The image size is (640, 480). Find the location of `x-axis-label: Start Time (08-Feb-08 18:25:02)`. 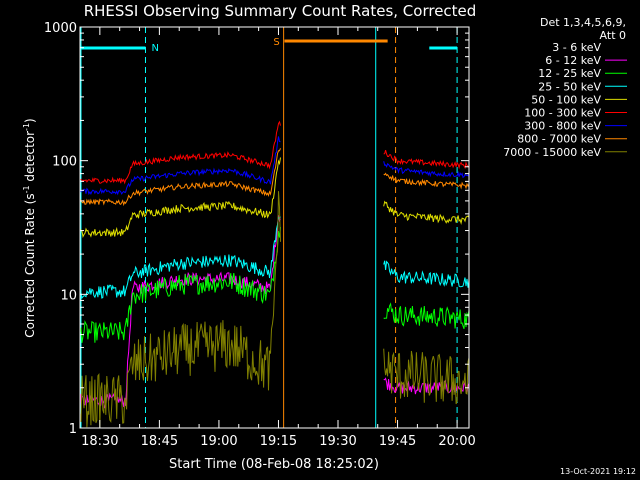

x-axis-label: Start Time (08-Feb-08 18:25:02) is located at coordinates (274, 464).